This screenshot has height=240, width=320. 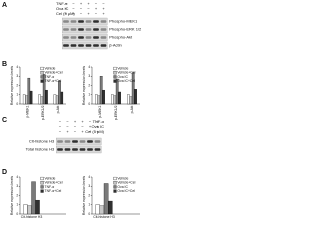 I want to click on x-tick-label: p-Akt, so click(x=58, y=109).